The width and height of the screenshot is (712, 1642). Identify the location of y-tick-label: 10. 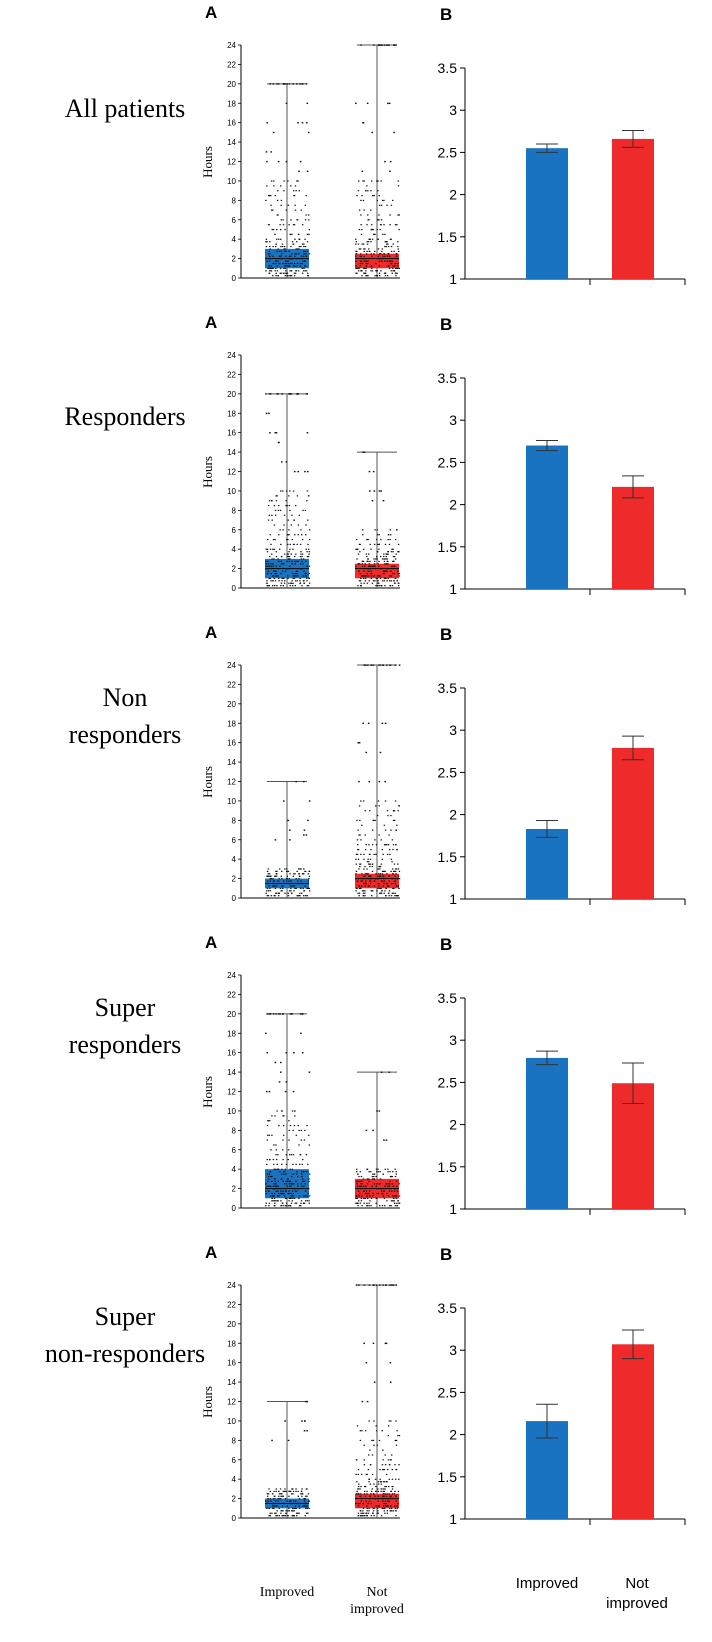
(231, 1421).